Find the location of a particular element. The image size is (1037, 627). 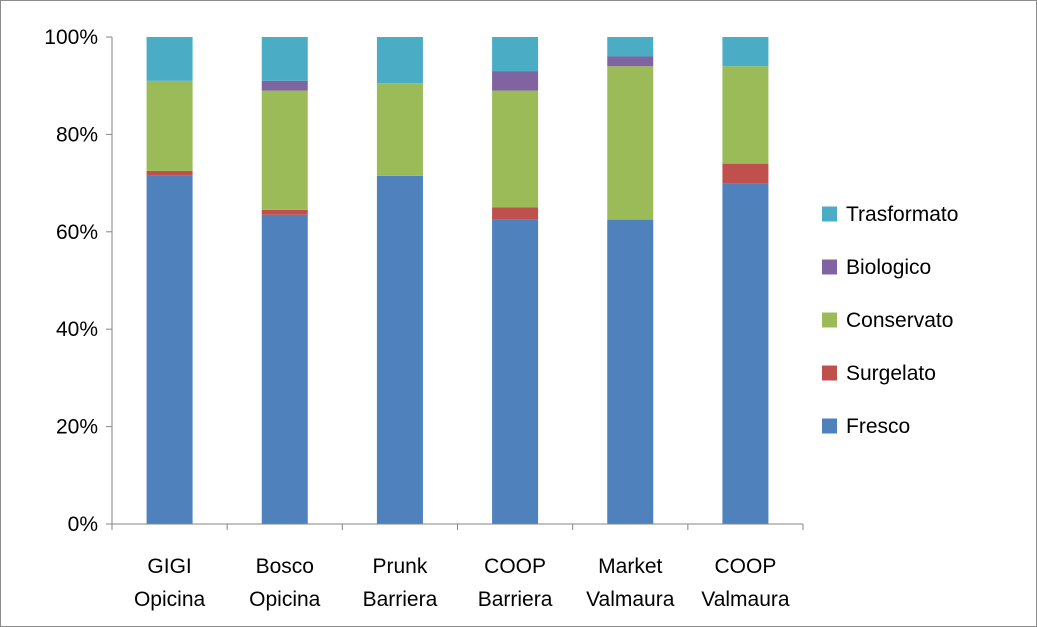

y-tick-label: 60% is located at coordinates (77, 232).